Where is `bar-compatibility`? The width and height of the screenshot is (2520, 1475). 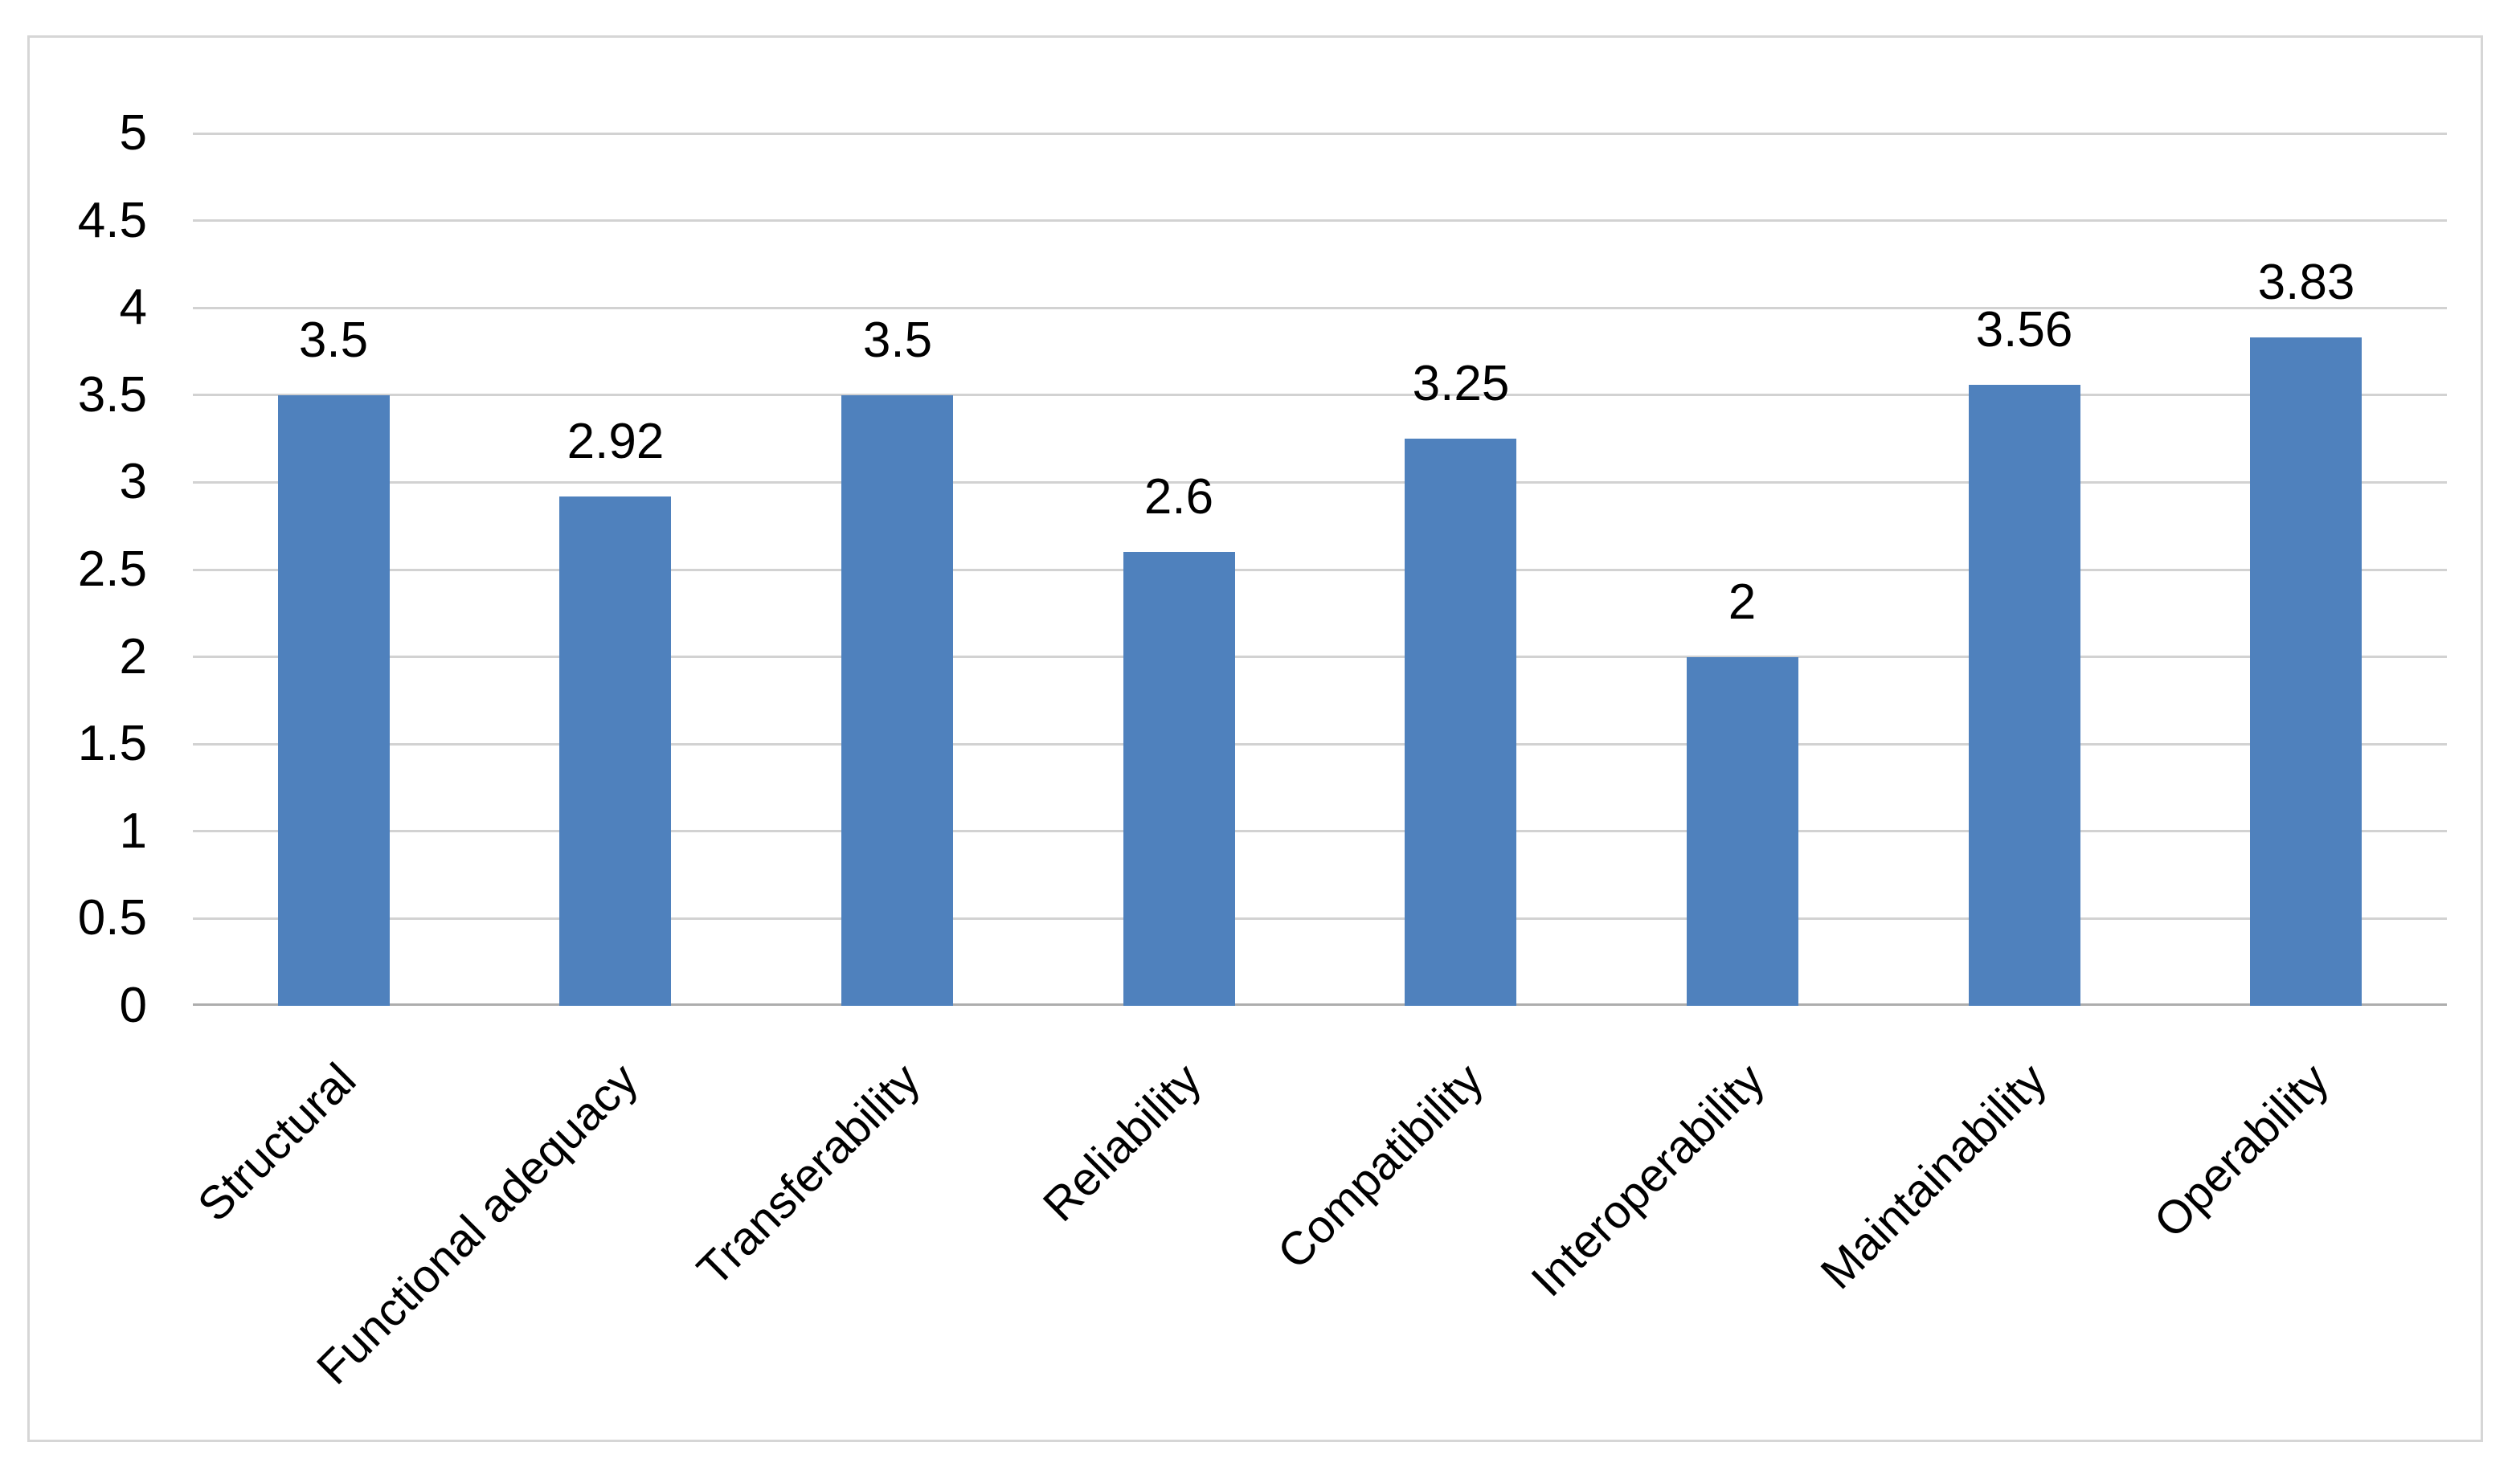 bar-compatibility is located at coordinates (1460, 722).